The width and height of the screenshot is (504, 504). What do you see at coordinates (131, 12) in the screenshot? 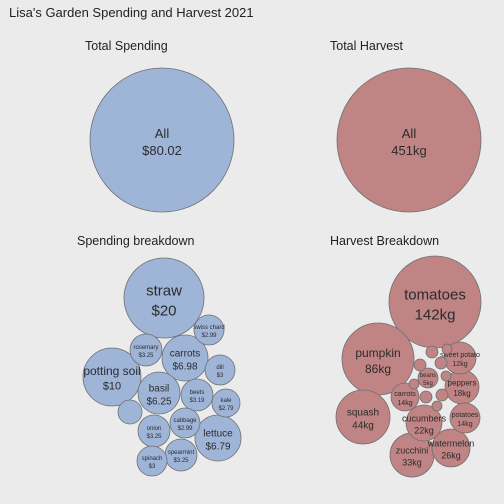
I see `chart-title: Lisa's Garden Spending and Harvest 2021` at bounding box center [131, 12].